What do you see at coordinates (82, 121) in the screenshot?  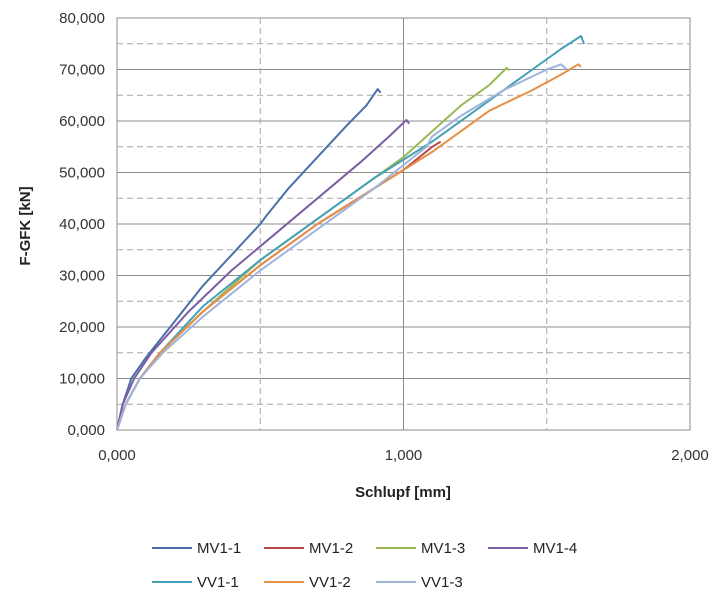 I see `y-tick-label: 60,000` at bounding box center [82, 121].